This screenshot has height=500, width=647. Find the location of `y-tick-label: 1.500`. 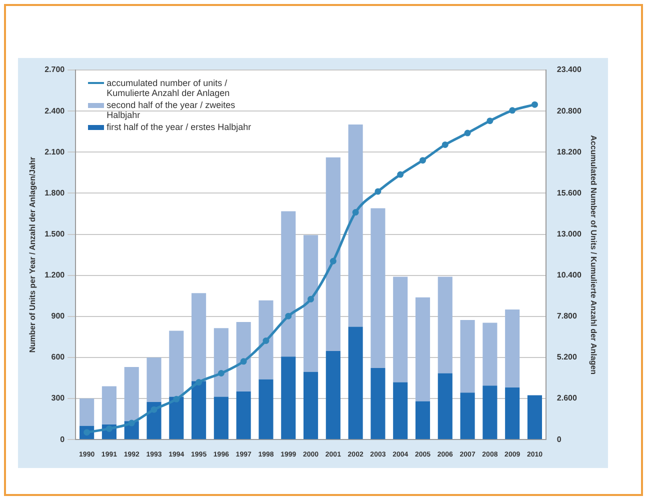

y-tick-label: 1.500 is located at coordinates (55, 233).